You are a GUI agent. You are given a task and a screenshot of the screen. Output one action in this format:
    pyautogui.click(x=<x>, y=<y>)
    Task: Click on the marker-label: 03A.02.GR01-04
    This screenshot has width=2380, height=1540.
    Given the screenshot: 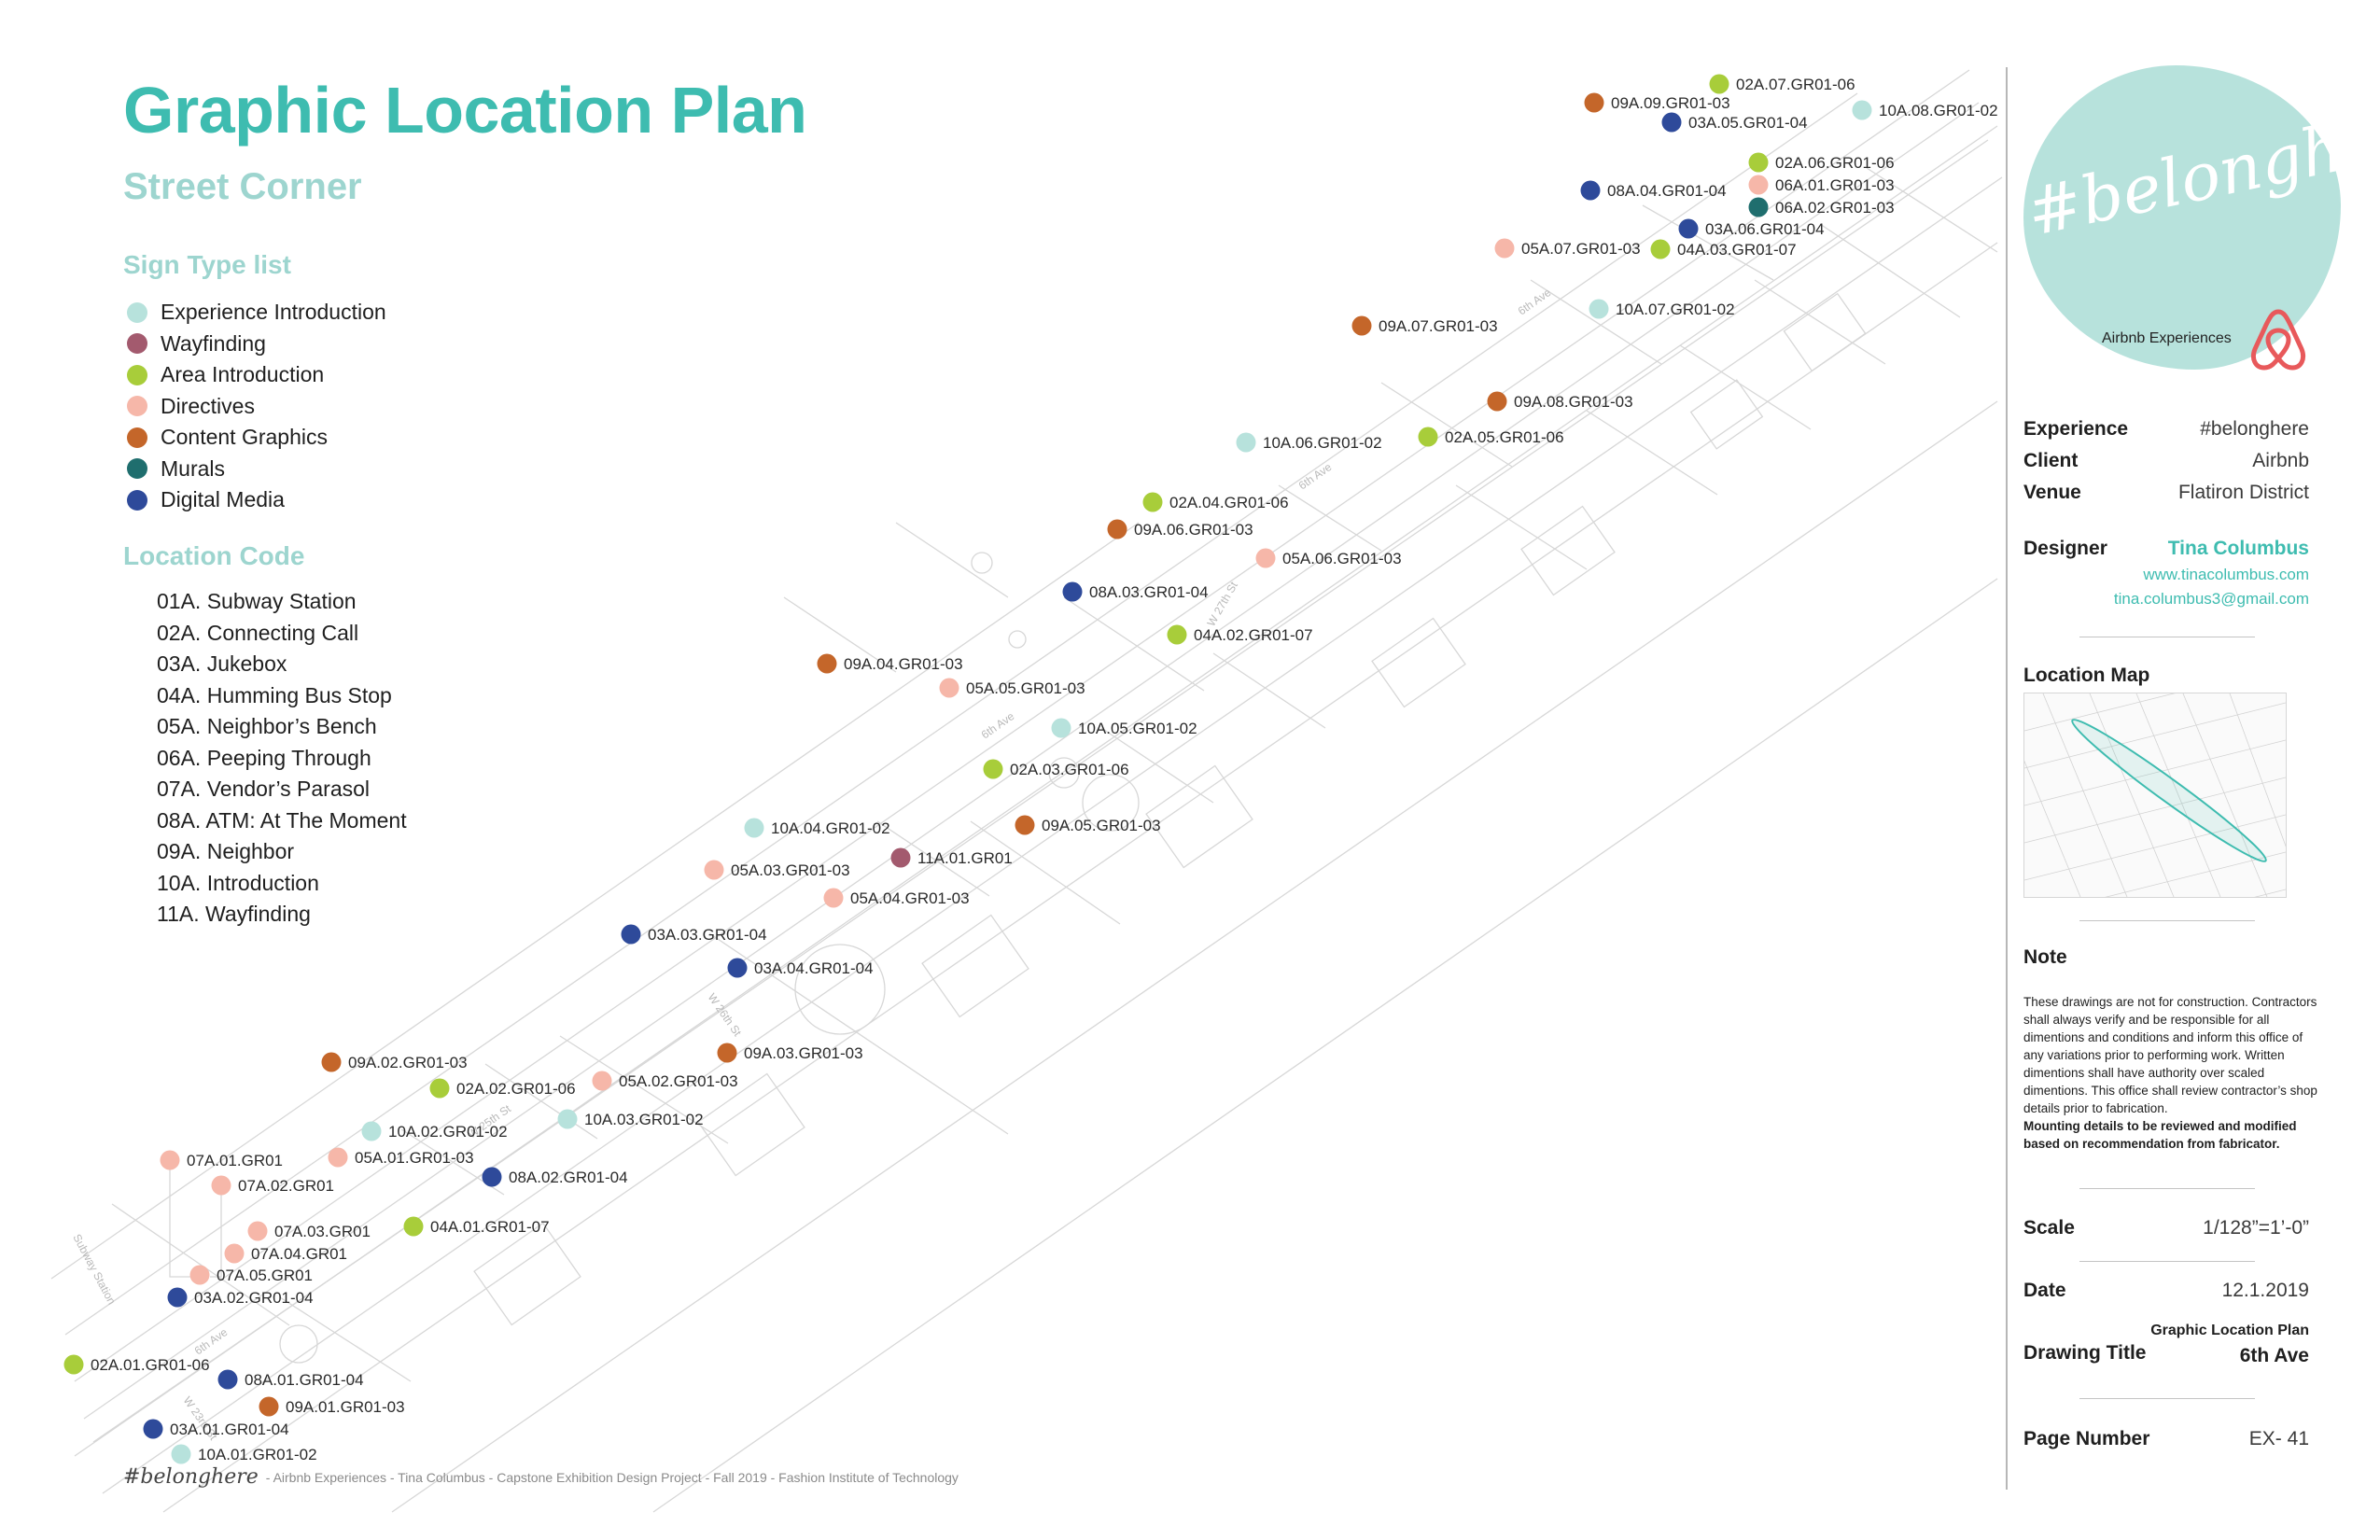 What is the action you would take?
    pyautogui.click(x=254, y=1298)
    